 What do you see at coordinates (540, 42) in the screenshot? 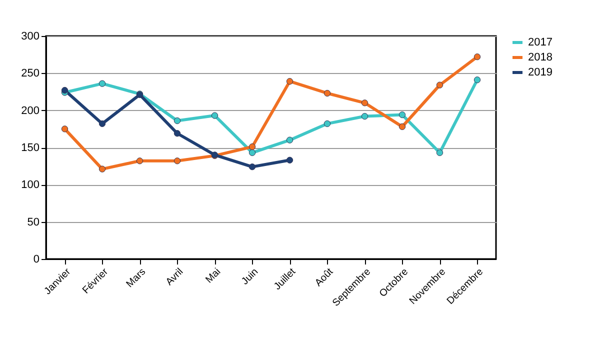
I see `legend-label: 2017` at bounding box center [540, 42].